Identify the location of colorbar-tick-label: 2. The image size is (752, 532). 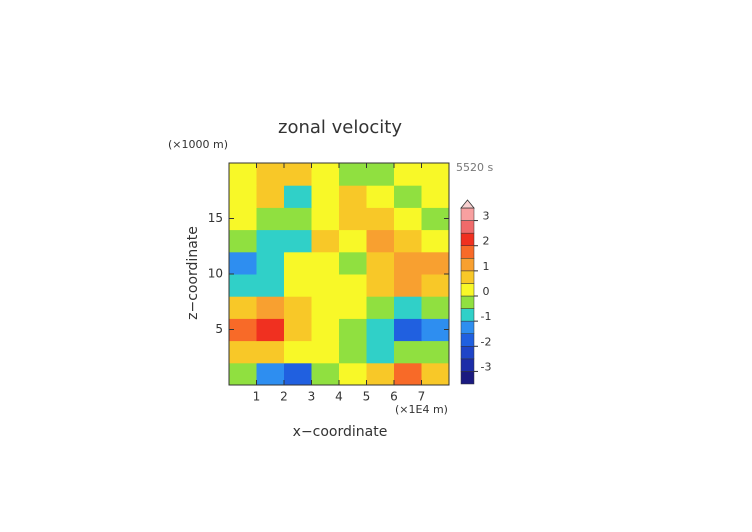
(486, 241).